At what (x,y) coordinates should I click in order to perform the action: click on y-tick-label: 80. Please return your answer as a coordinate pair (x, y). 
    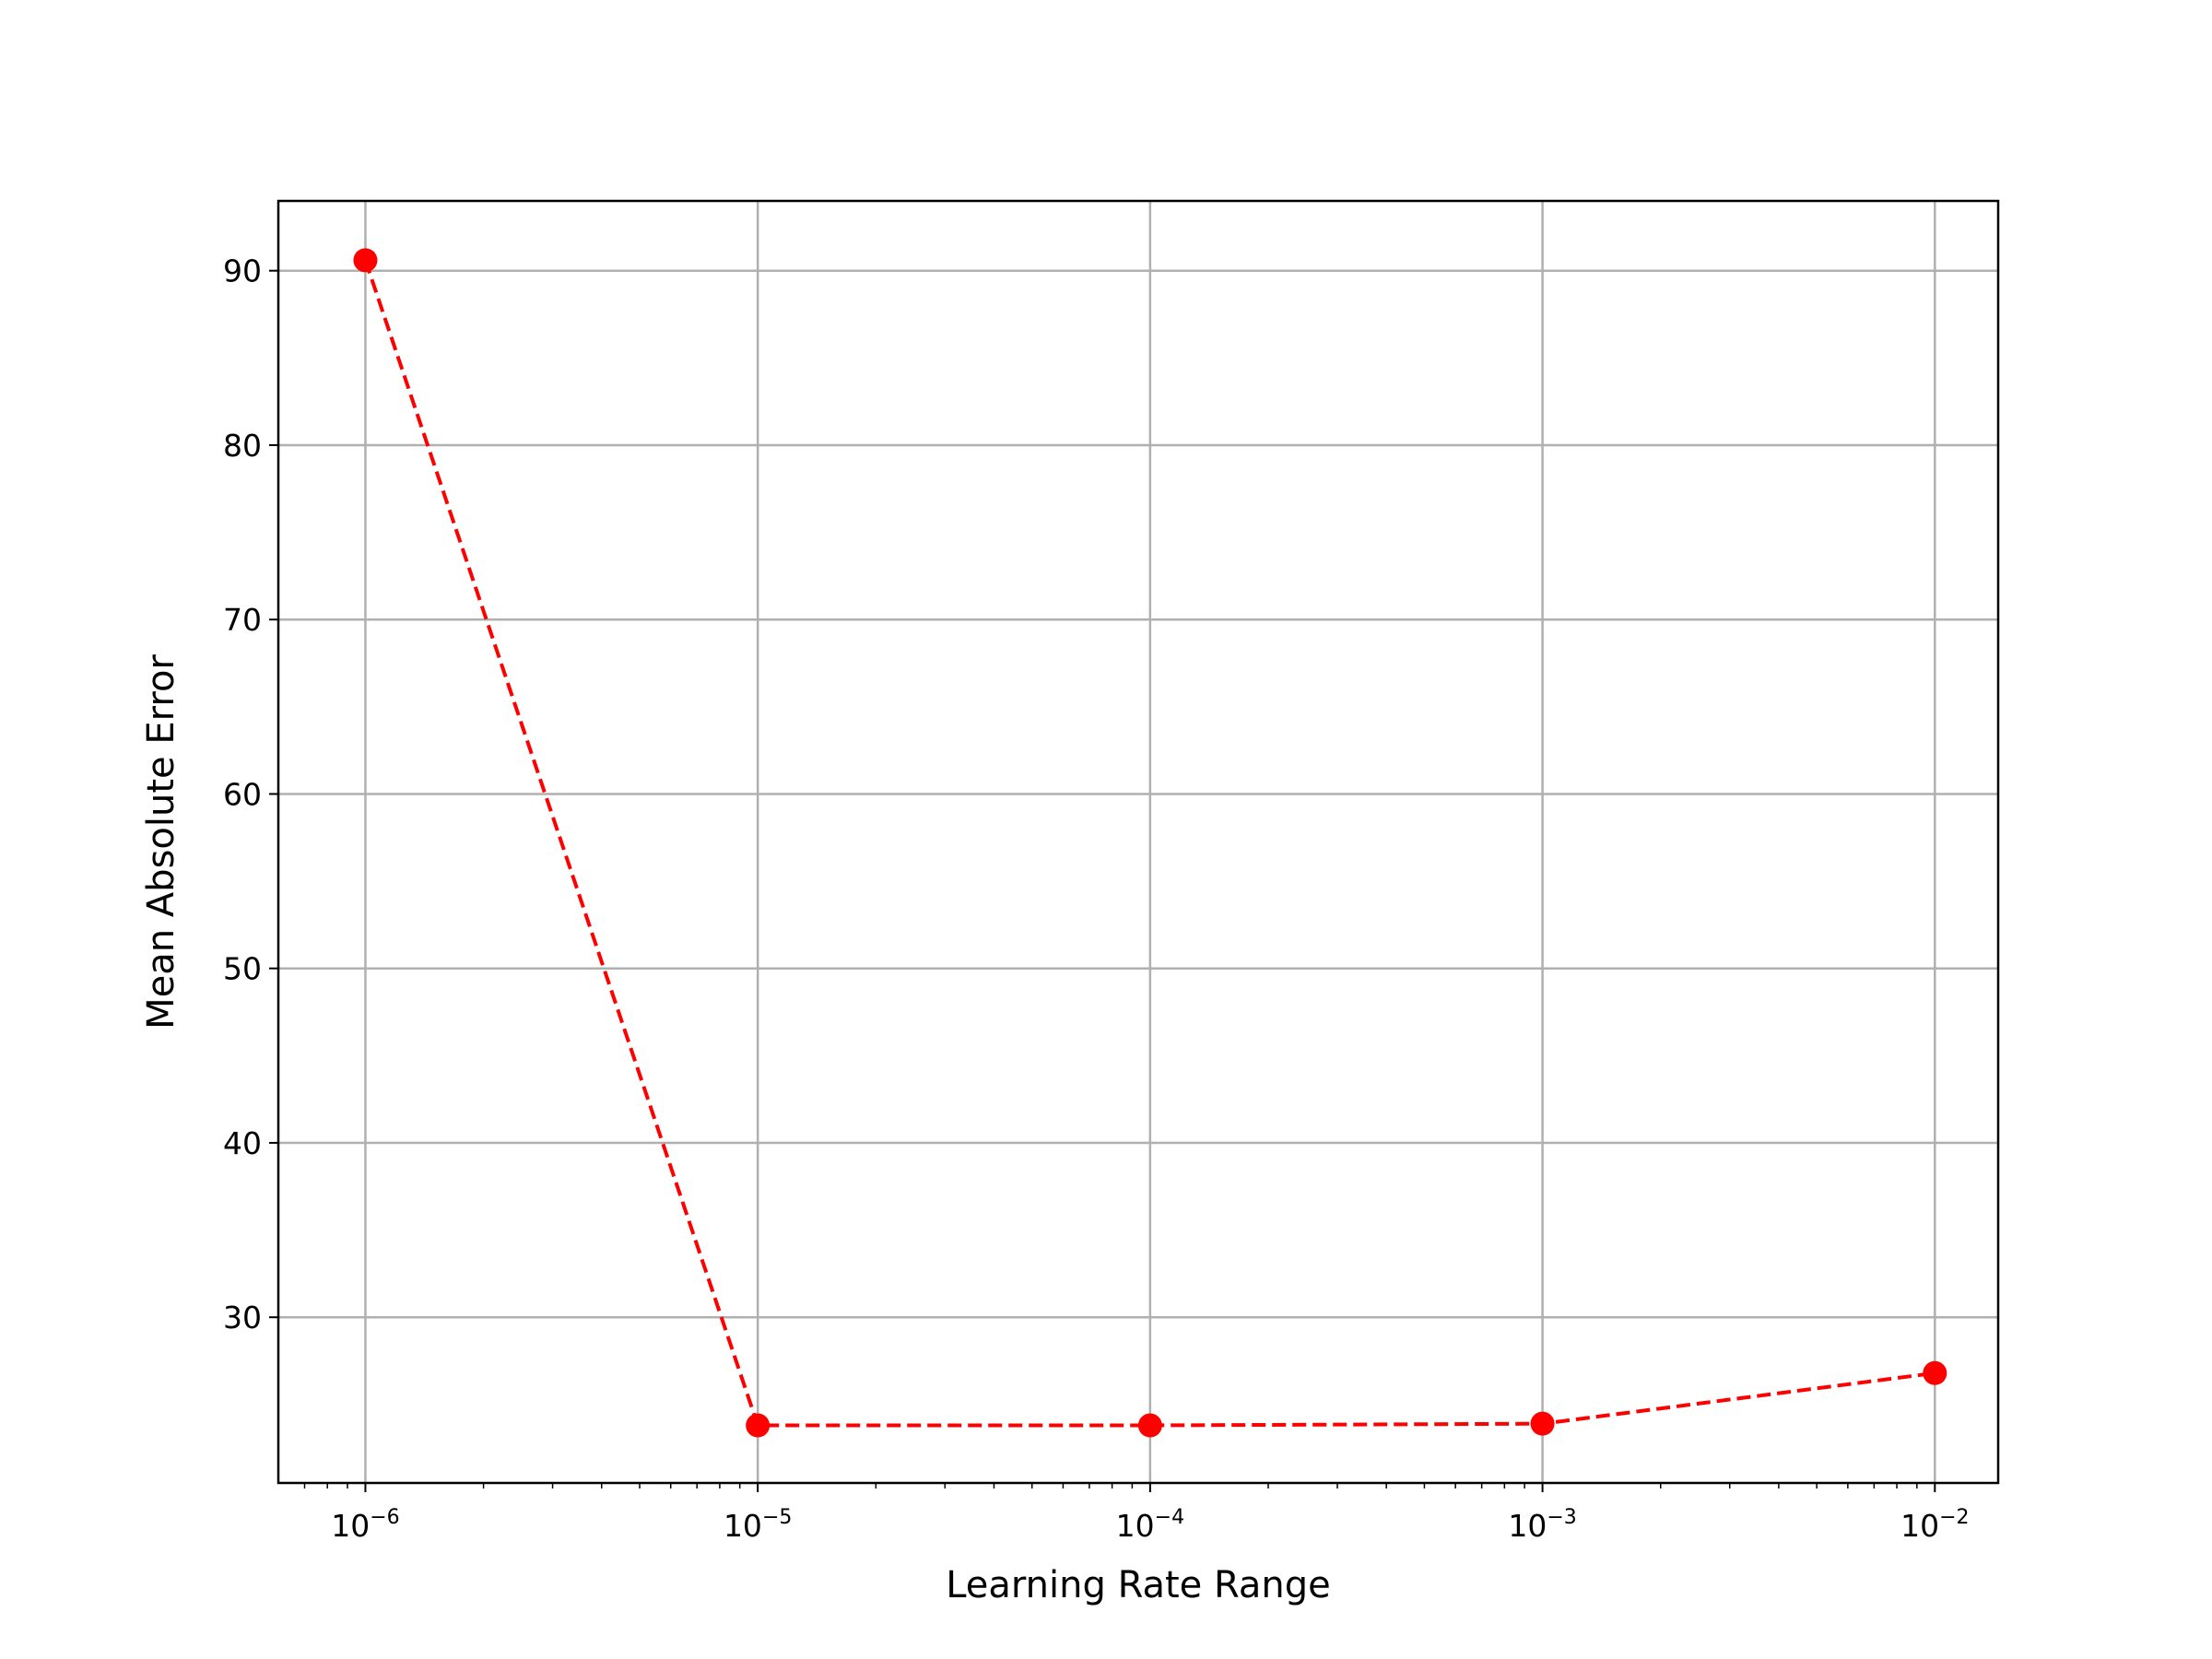
    Looking at the image, I should click on (242, 446).